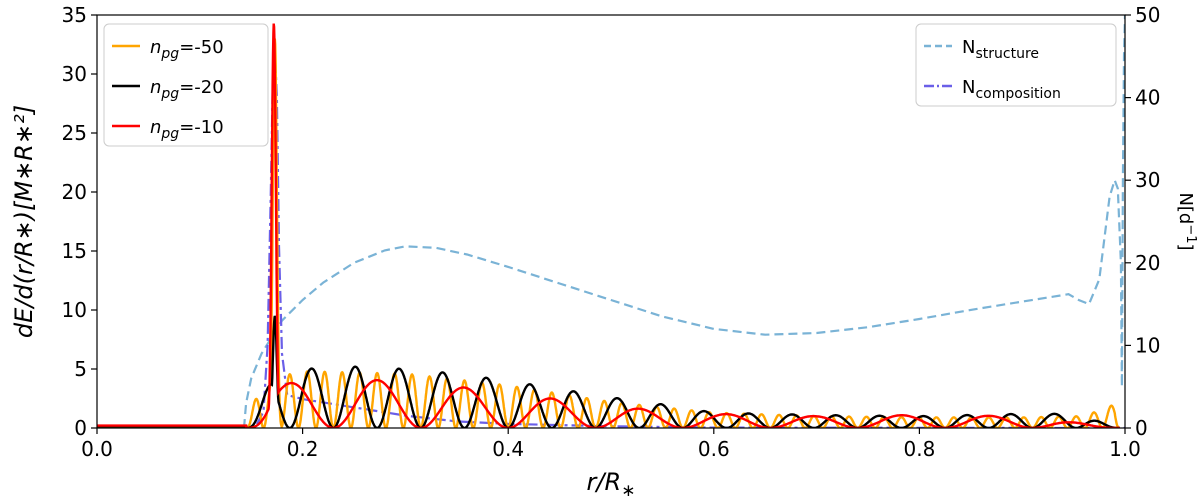 The width and height of the screenshot is (1200, 498). What do you see at coordinates (1000, 49) in the screenshot?
I see `legend-label: Nstructure` at bounding box center [1000, 49].